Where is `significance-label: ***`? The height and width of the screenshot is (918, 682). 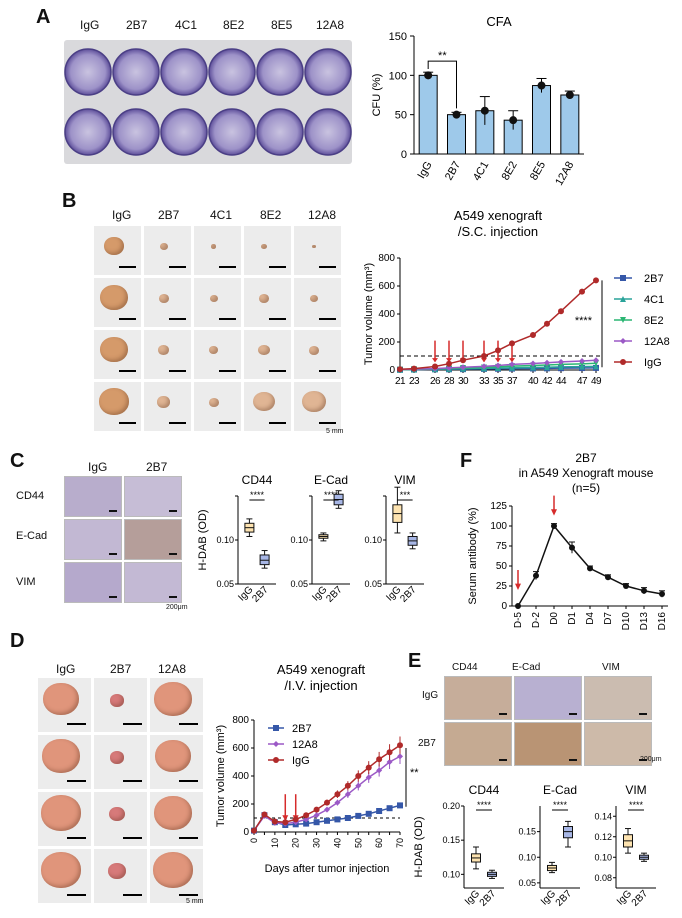 significance-label: *** is located at coordinates (405, 495).